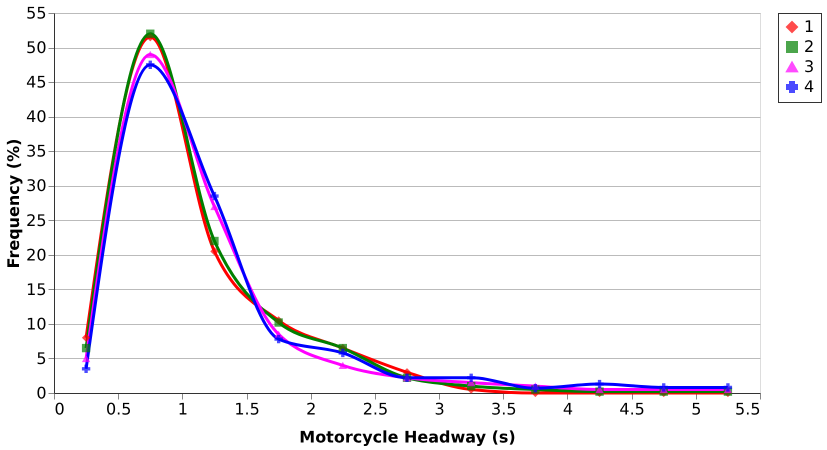  Describe the element at coordinates (36, 289) in the screenshot. I see `y-tick-label: 15` at that location.